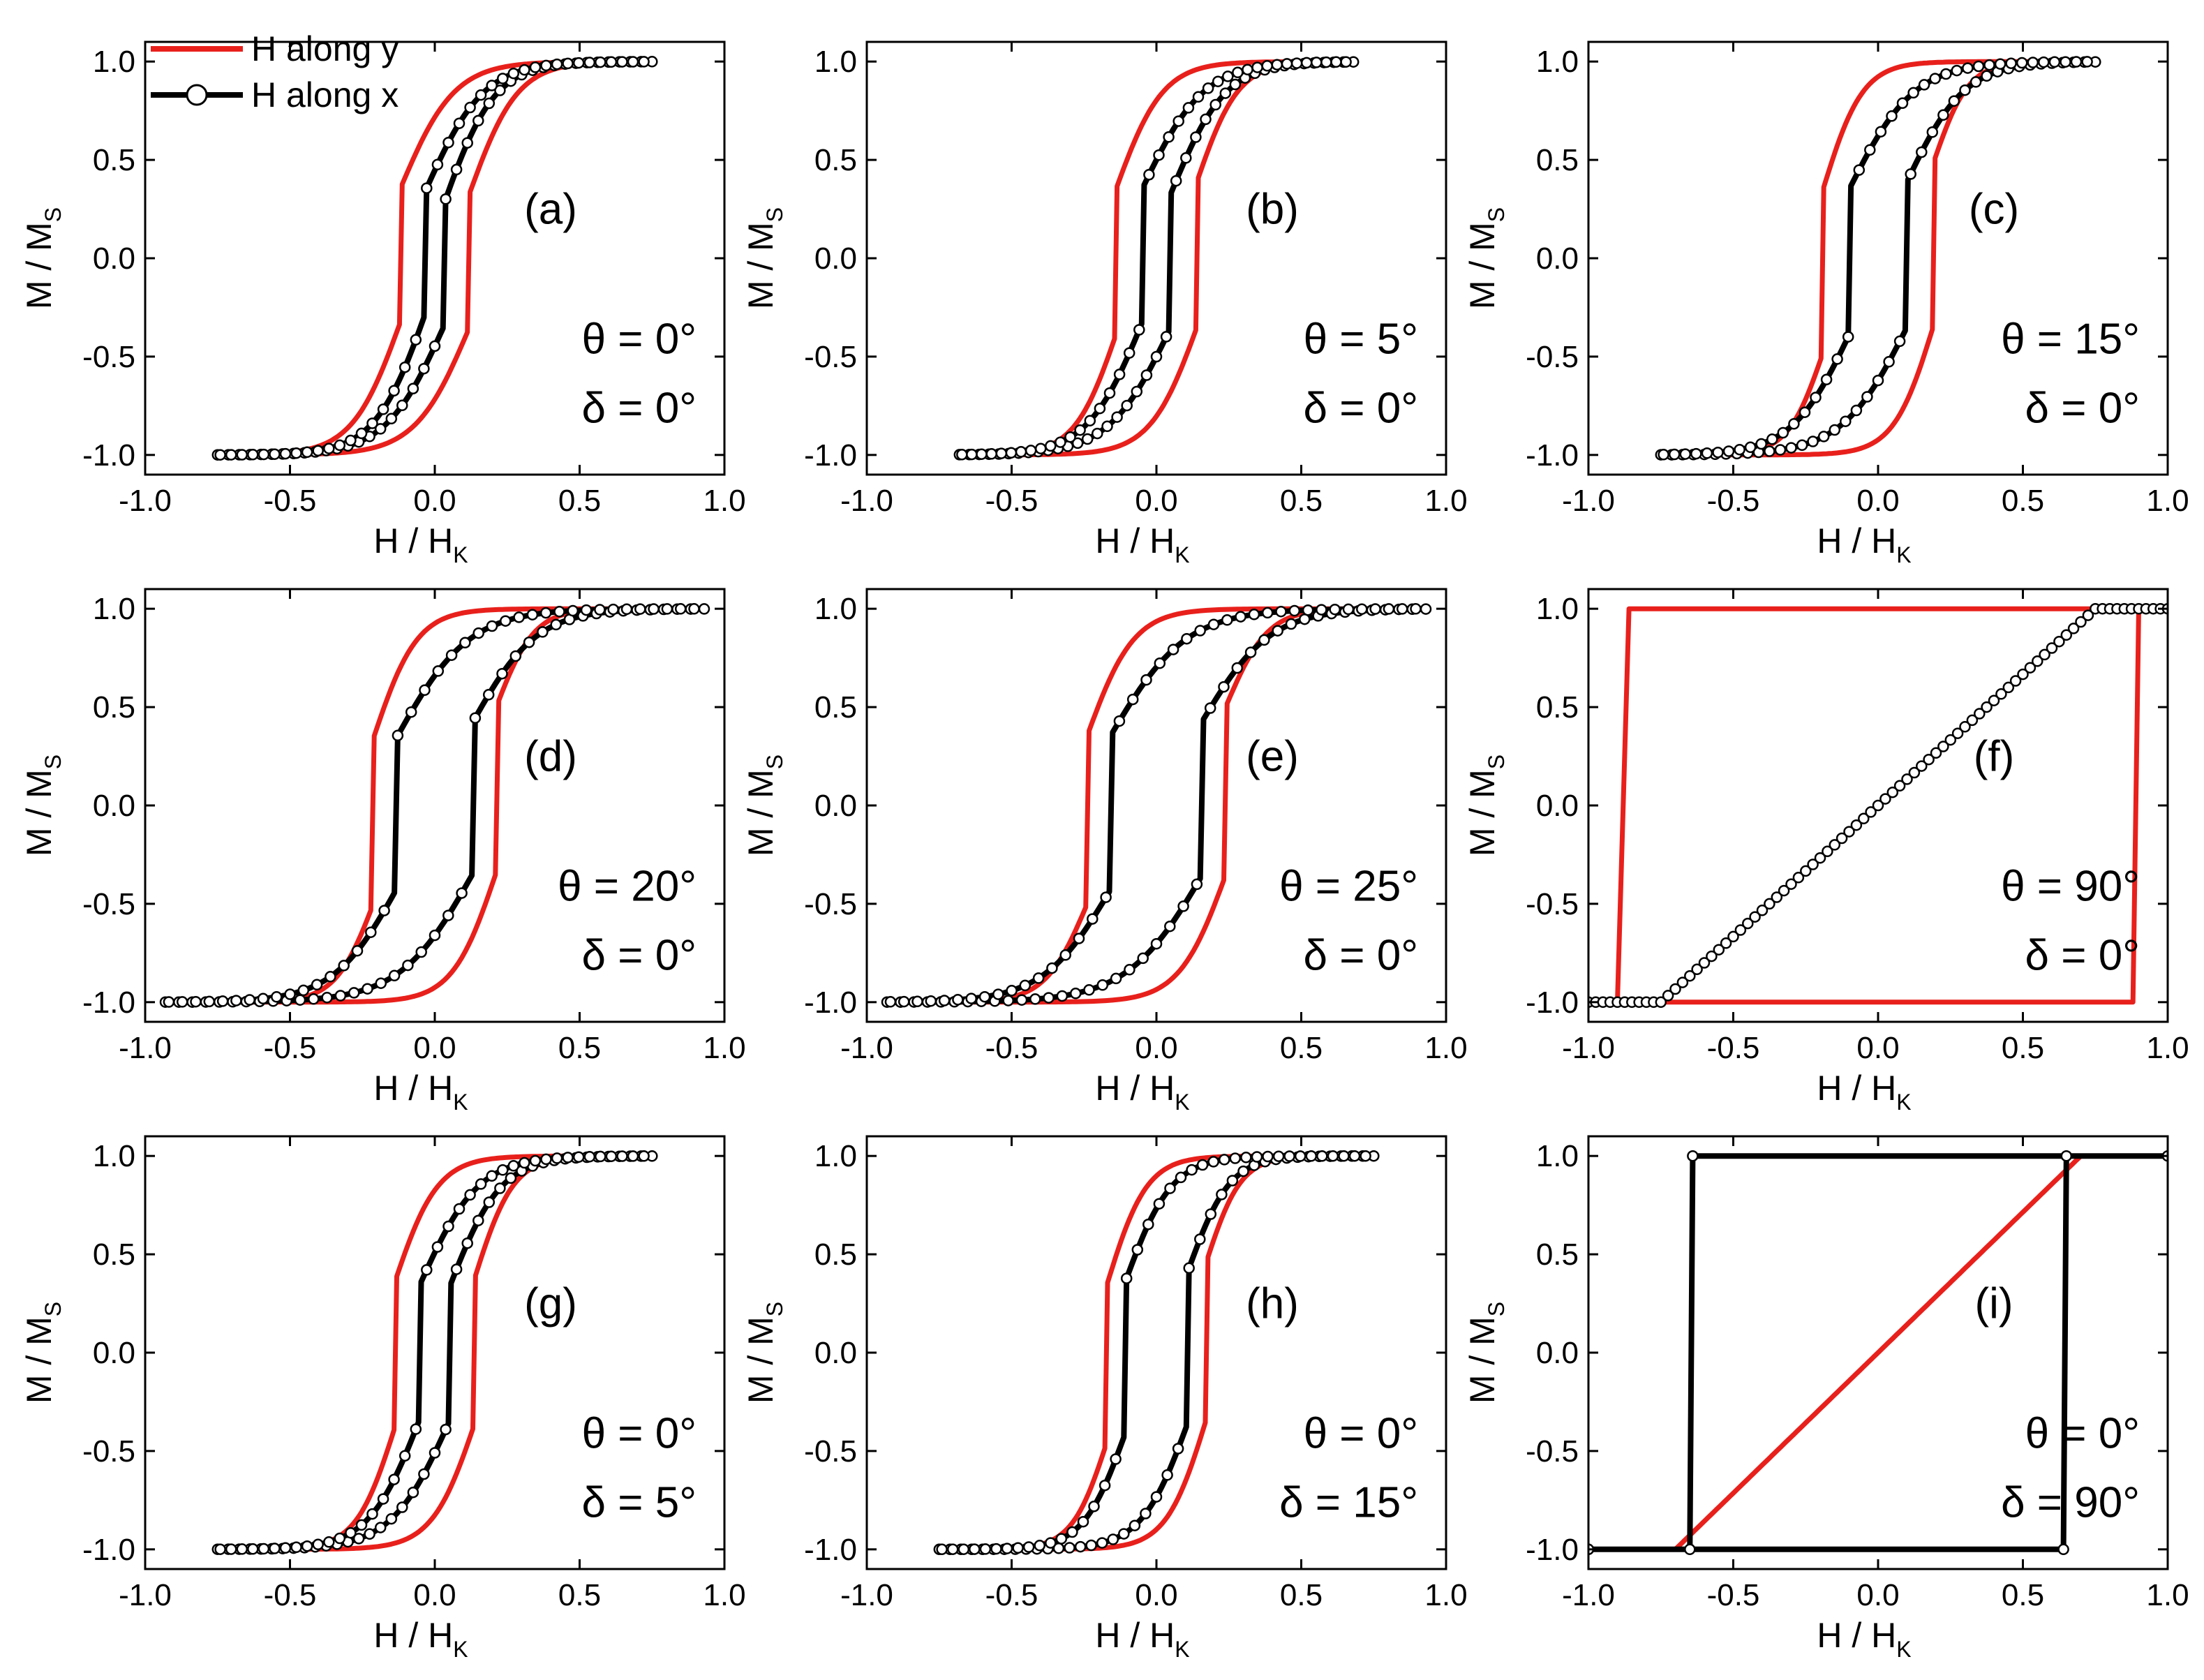 The width and height of the screenshot is (2204, 1680). I want to click on panel-label: (h), so click(1272, 1303).